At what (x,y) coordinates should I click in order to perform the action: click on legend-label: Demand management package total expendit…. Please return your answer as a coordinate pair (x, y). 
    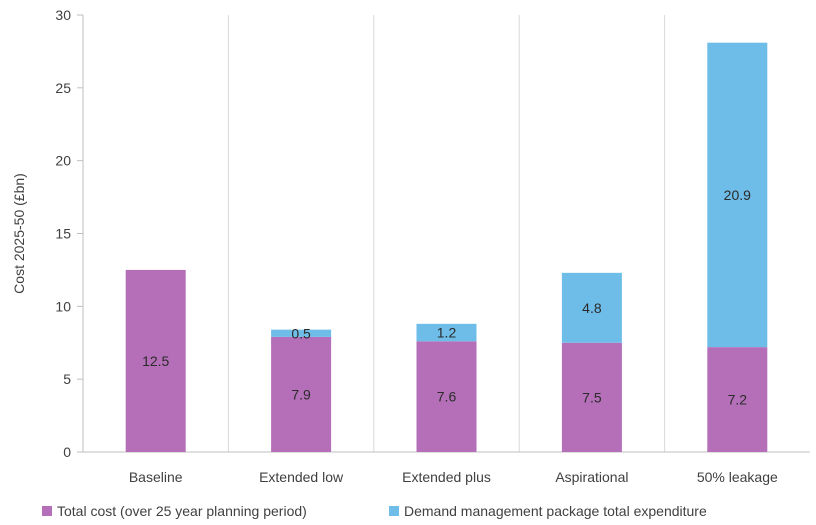
    Looking at the image, I should click on (555, 511).